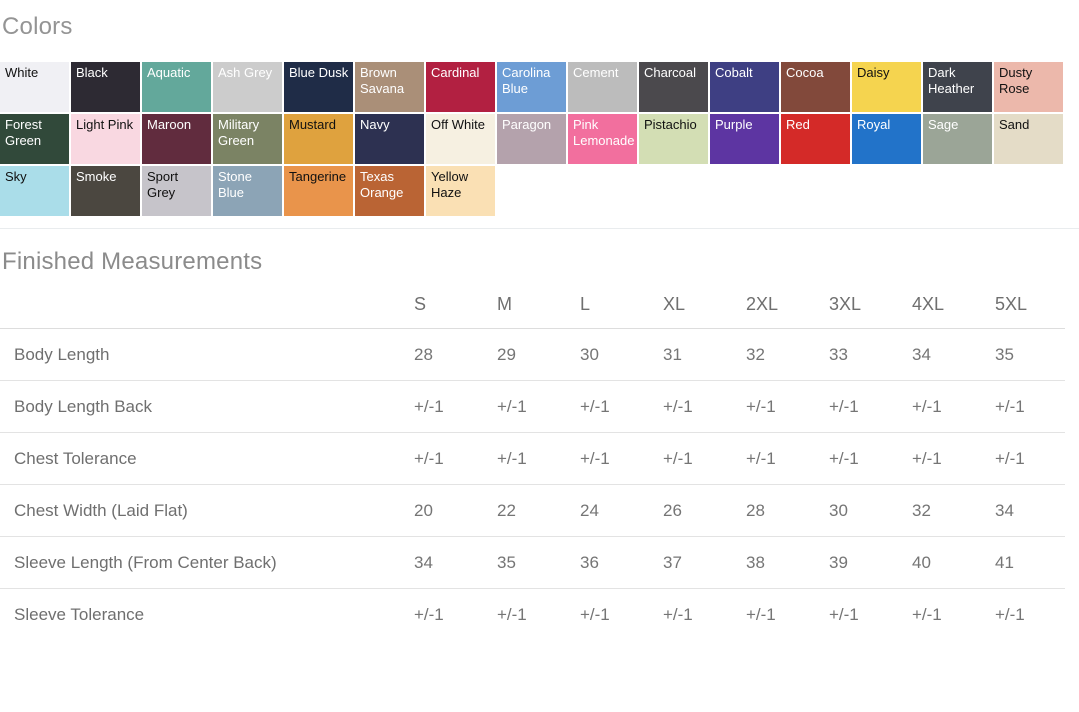 The height and width of the screenshot is (712, 1079). I want to click on measurement-value: 38, so click(787, 562).